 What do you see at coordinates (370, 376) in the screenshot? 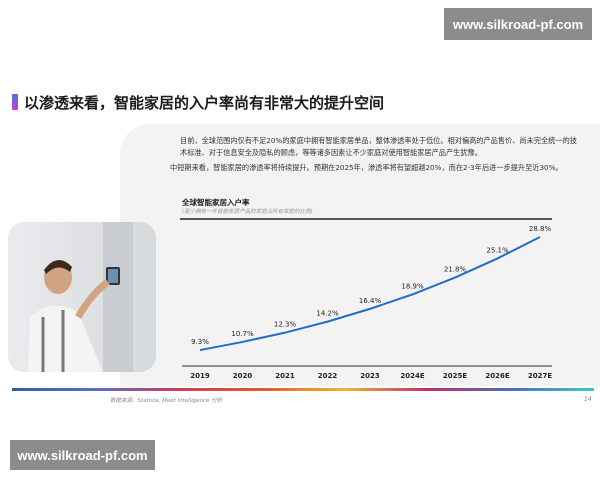
I see `x-tick-label: 2023` at bounding box center [370, 376].